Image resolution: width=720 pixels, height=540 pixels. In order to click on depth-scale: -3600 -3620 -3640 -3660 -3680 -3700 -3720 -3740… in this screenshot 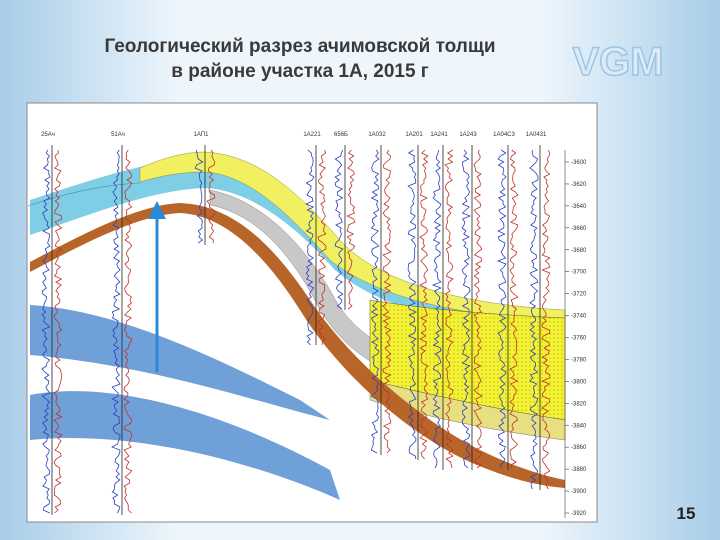, I will do `click(575, 334)`.